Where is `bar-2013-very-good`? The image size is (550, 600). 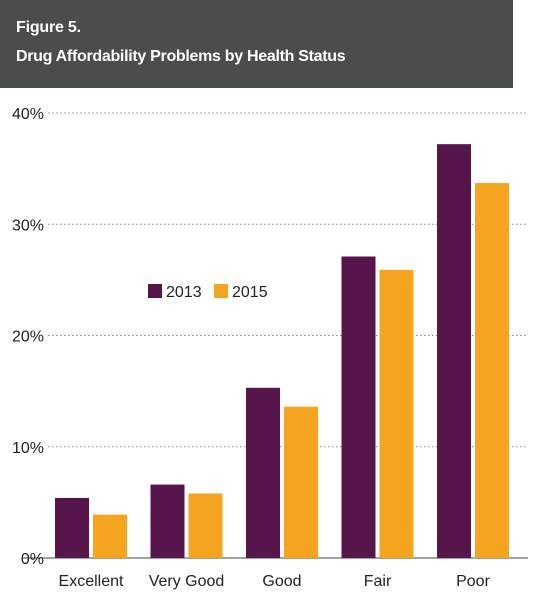 bar-2013-very-good is located at coordinates (167, 521).